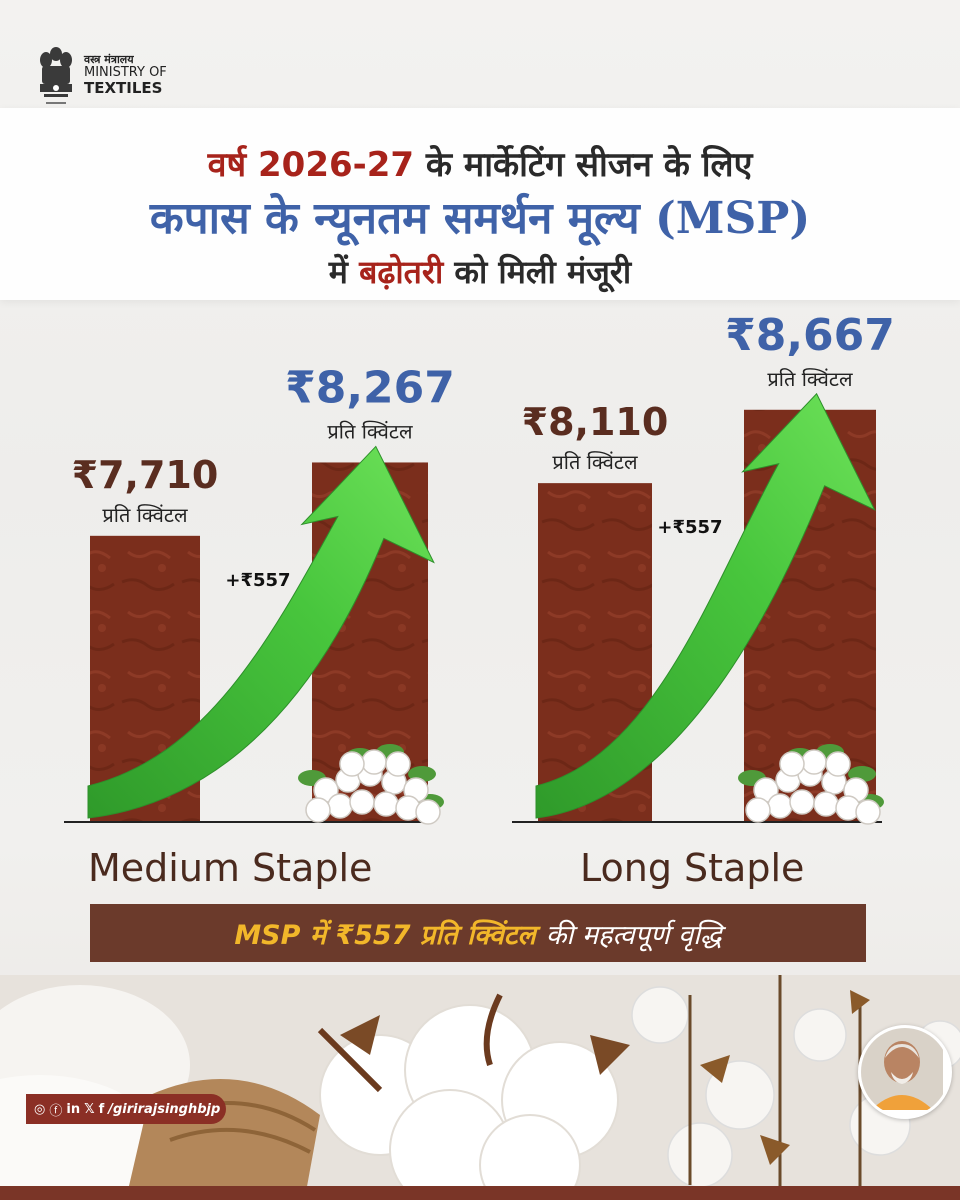  Describe the element at coordinates (125, 73) in the screenshot. I see `ministry-name-line1: MINISTRY OF` at that location.